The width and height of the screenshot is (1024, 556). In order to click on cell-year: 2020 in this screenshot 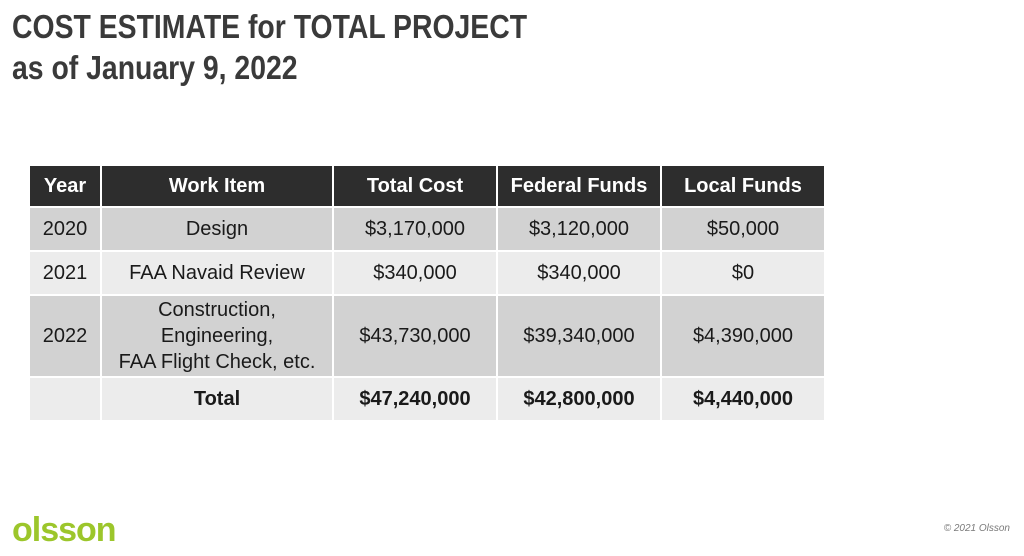, I will do `click(65, 229)`.